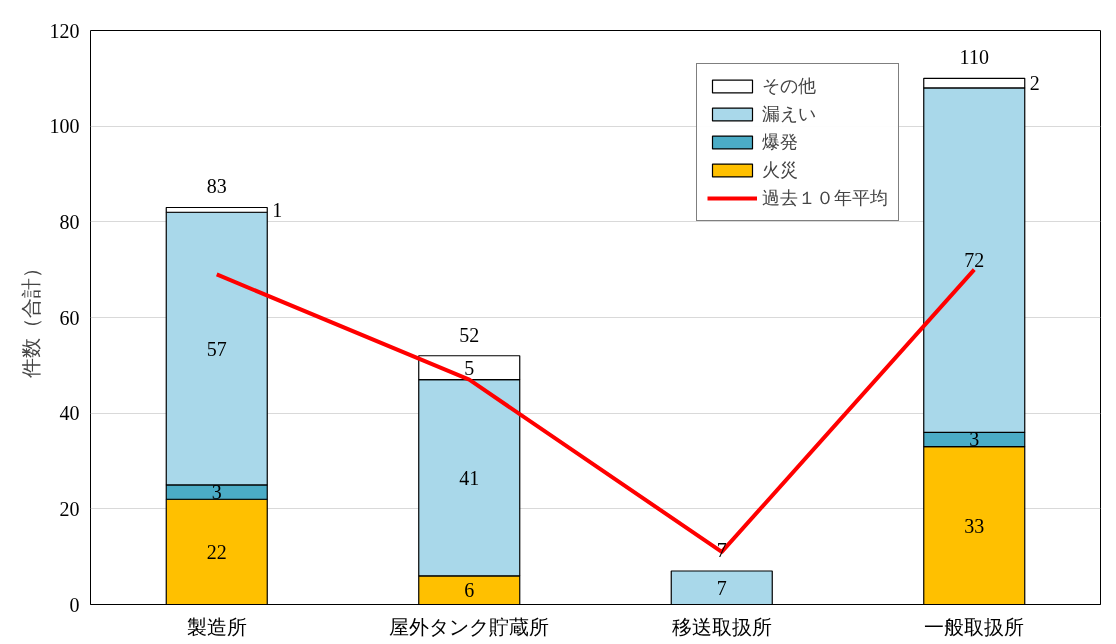 The width and height of the screenshot is (1116, 644). Describe the element at coordinates (469, 334) in the screenshot. I see `total-label: 52` at that location.